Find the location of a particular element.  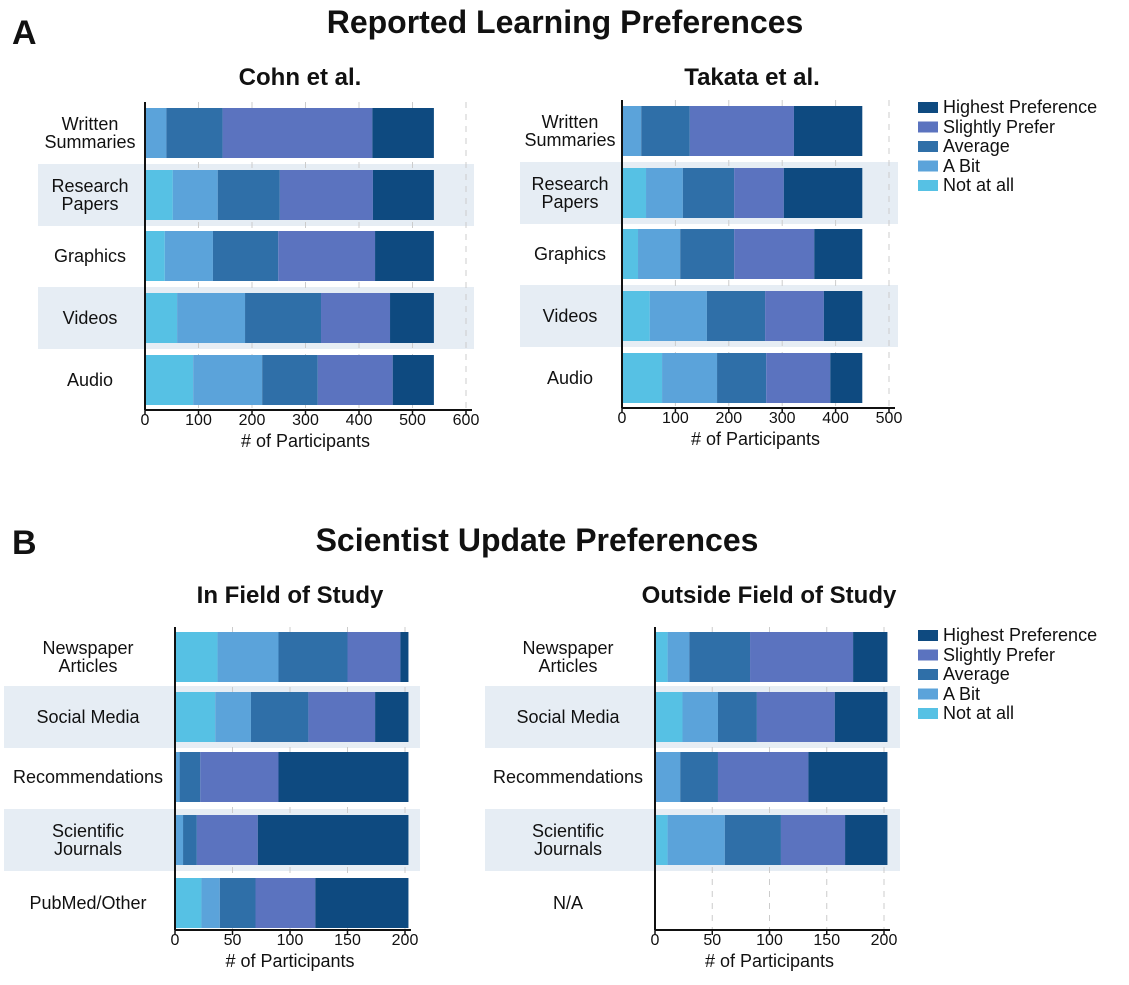

panel-title: Scientist Update Preferences is located at coordinates (537, 540).